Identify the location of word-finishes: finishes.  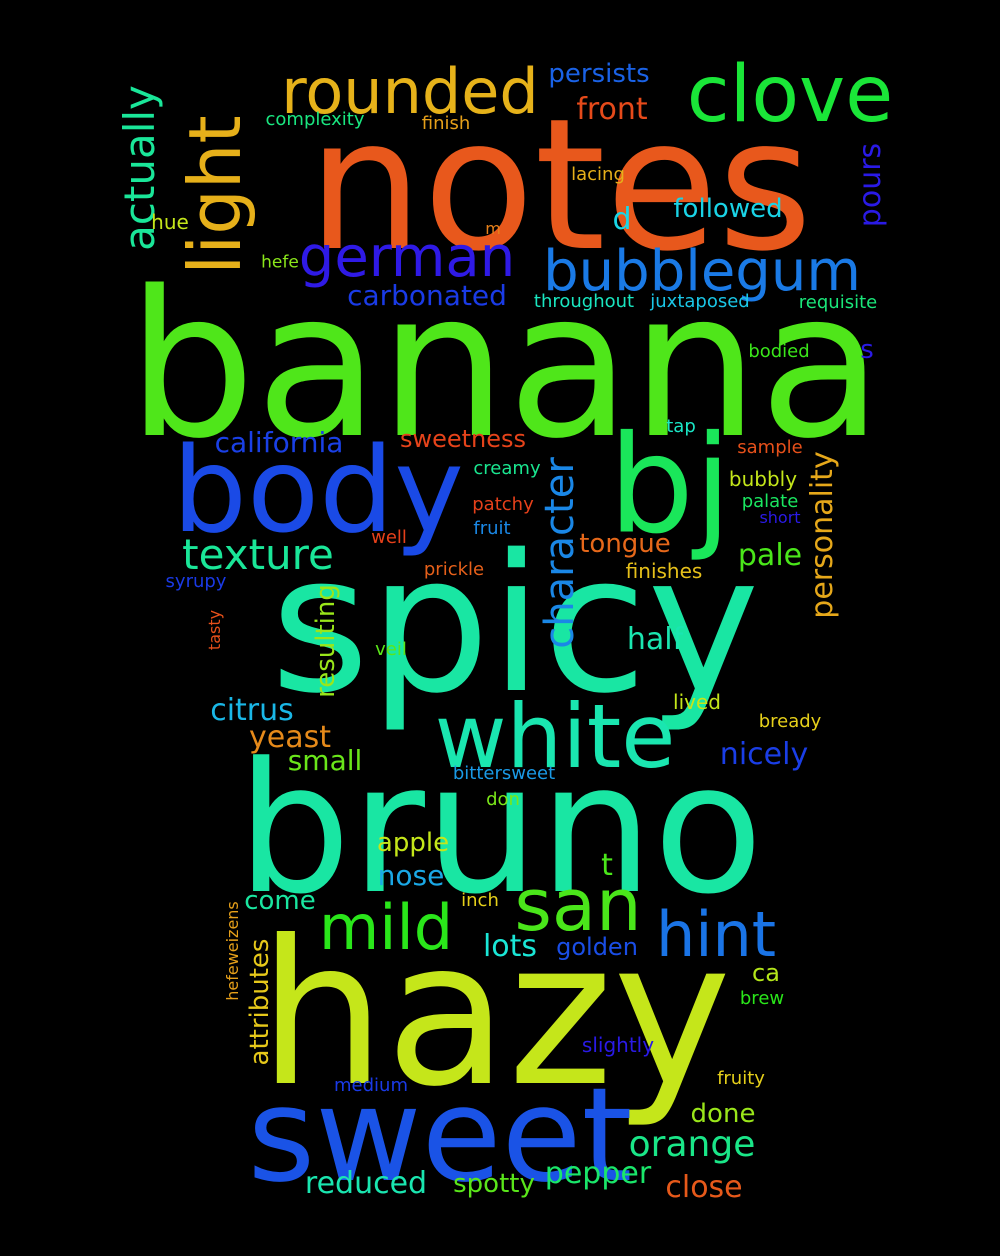
(664, 571).